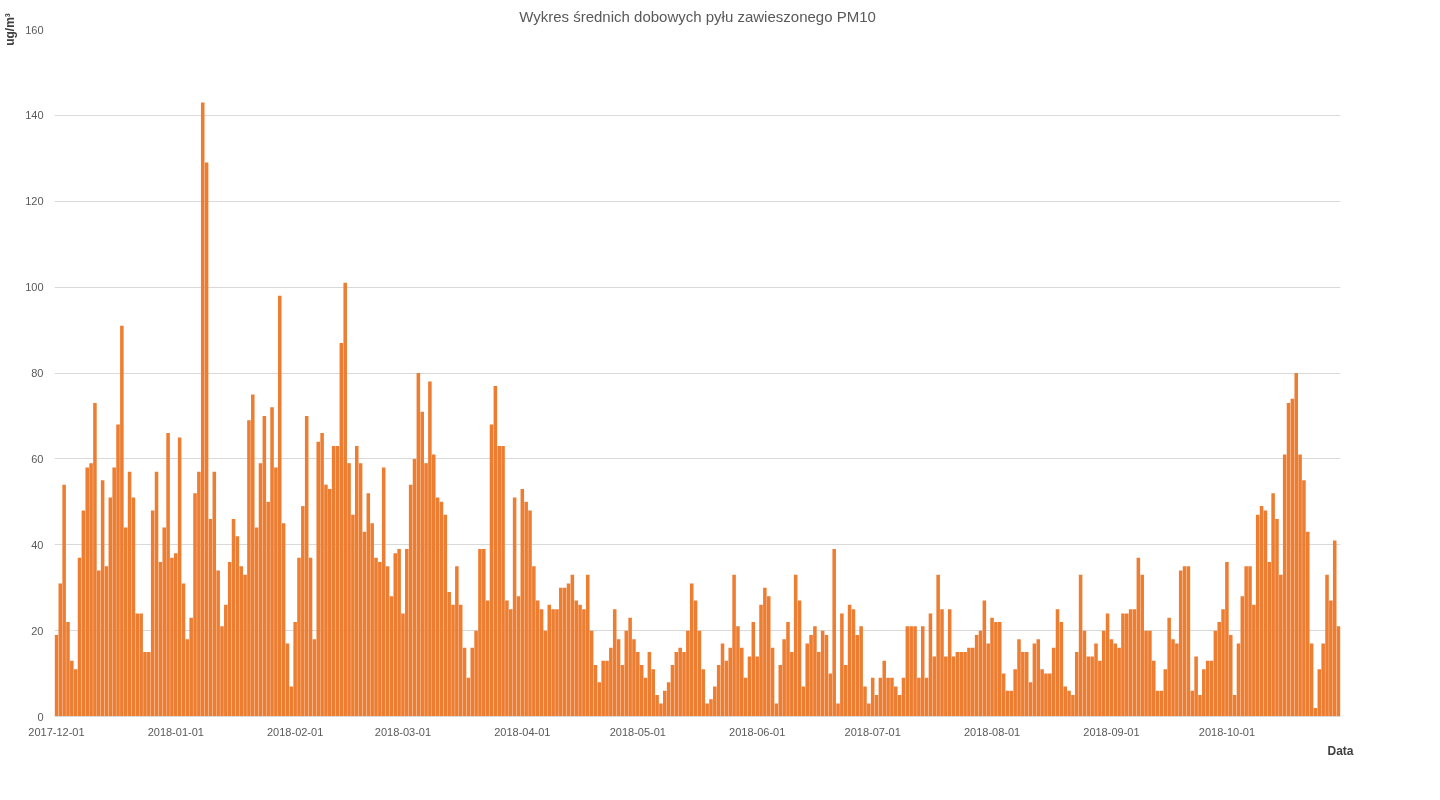  Describe the element at coordinates (757, 731) in the screenshot. I see `x-tick-label: 2018-06-01` at that location.